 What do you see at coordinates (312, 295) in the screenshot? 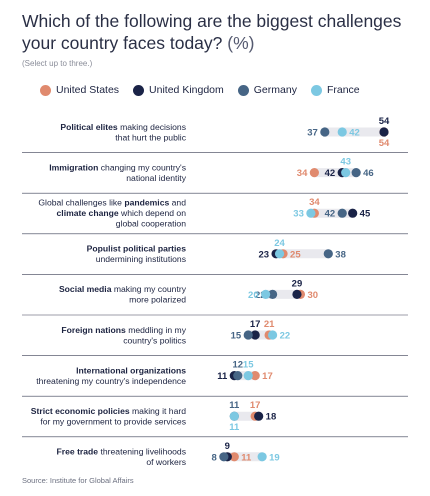
I see `value-label-us: 30` at bounding box center [312, 295].